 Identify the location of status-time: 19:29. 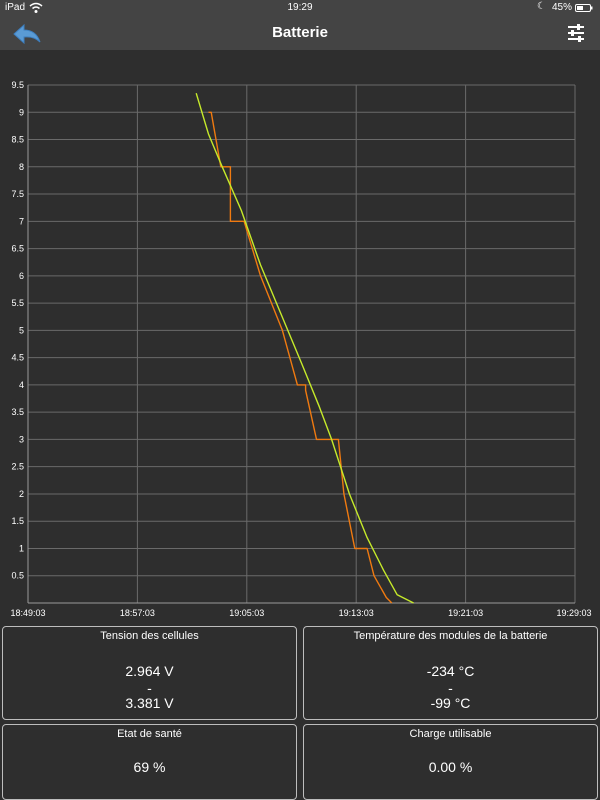
(300, 7).